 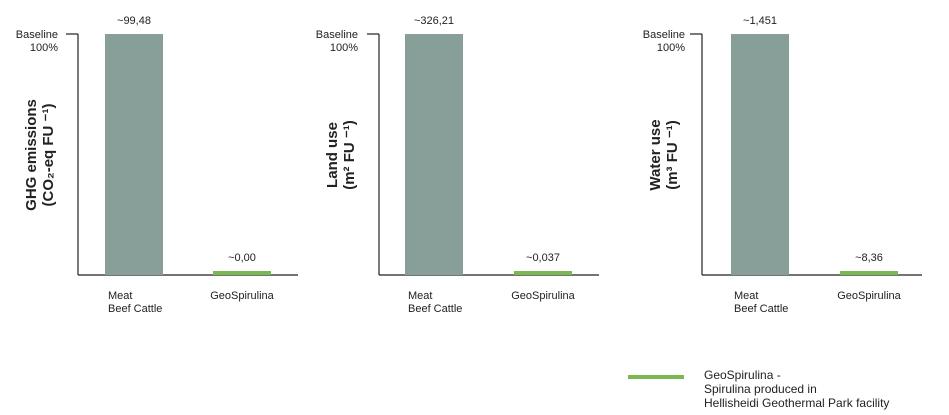 What do you see at coordinates (672, 155) in the screenshot?
I see `y-axis-unit: (m³ FU ⁻¹)` at bounding box center [672, 155].